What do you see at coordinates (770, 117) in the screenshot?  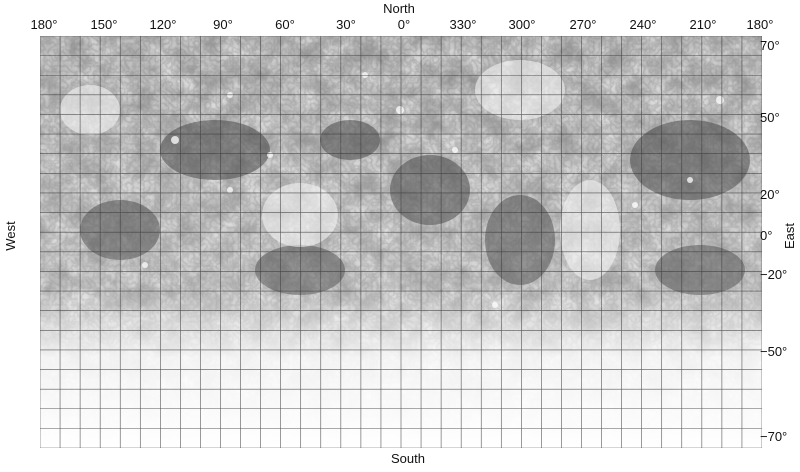 I see `latitude-label-50: 50°` at bounding box center [770, 117].